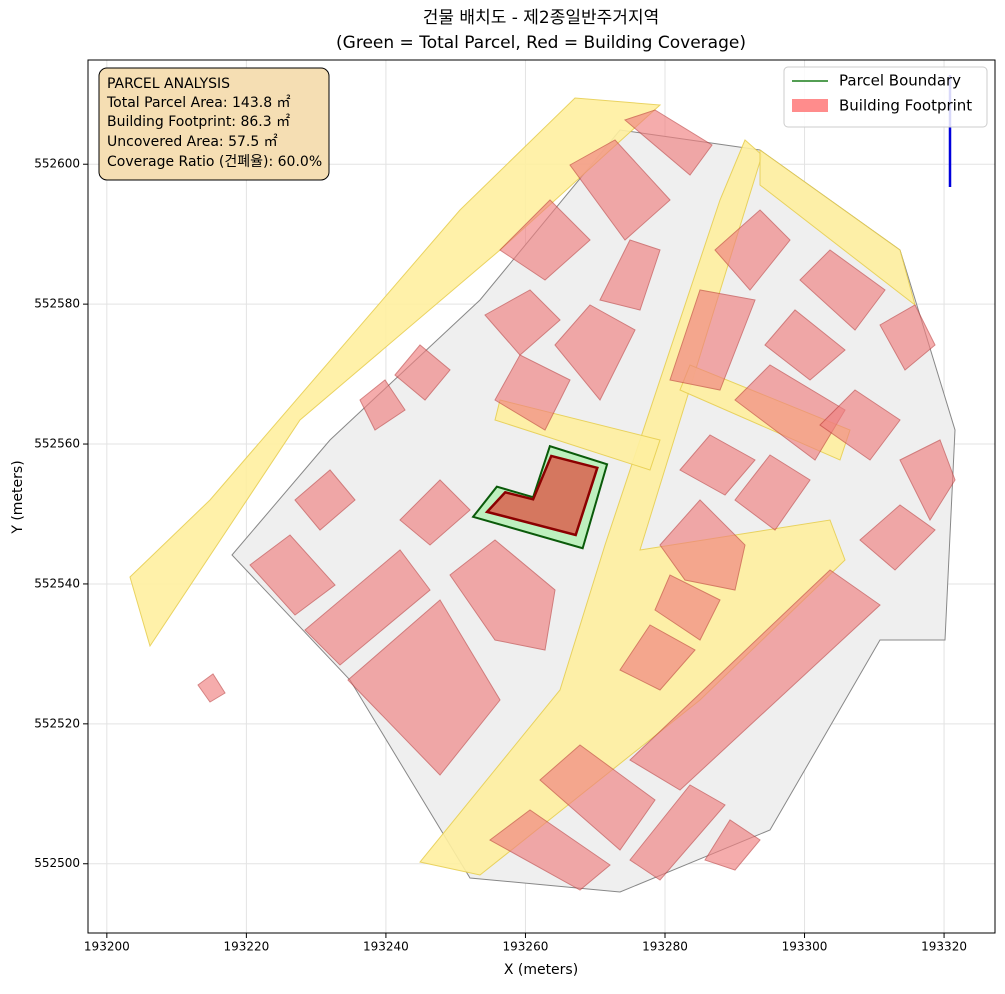 This screenshot has width=1005, height=994. What do you see at coordinates (57, 723) in the screenshot?
I see `y-tick-label: 552520` at bounding box center [57, 723].